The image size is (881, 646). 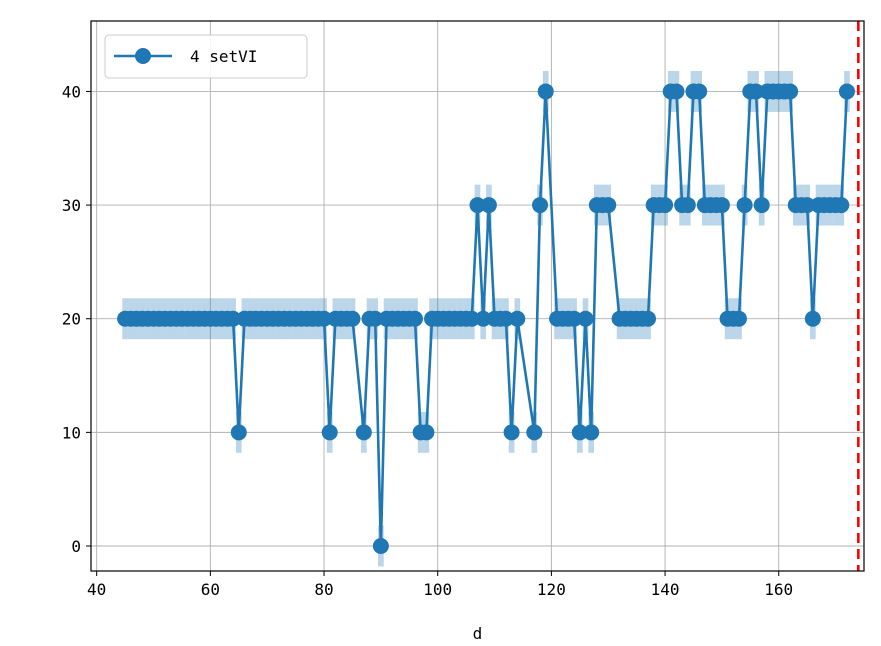 I want to click on legend-box, so click(x=206, y=56).